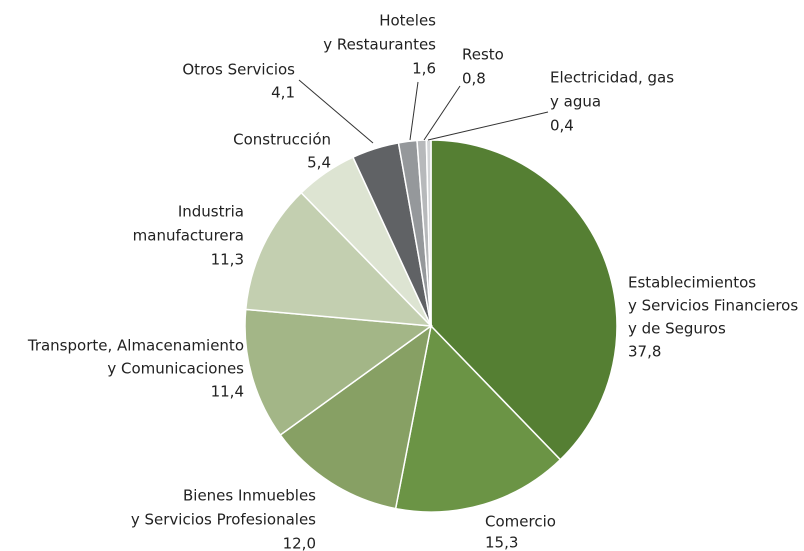 The image size is (804, 551). What do you see at coordinates (283, 93) in the screenshot?
I see `value-label: 4,1` at bounding box center [283, 93].